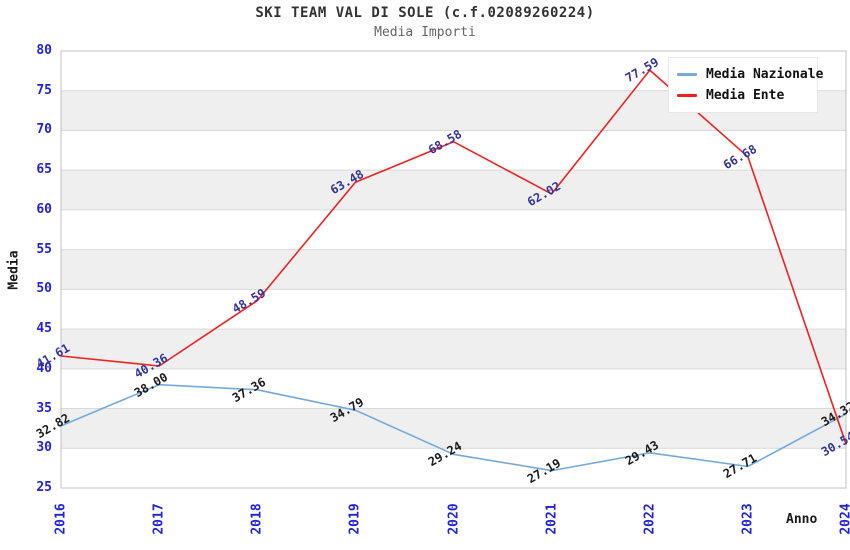 This screenshot has width=850, height=550. What do you see at coordinates (453, 519) in the screenshot?
I see `x-tick-label: 2020` at bounding box center [453, 519].